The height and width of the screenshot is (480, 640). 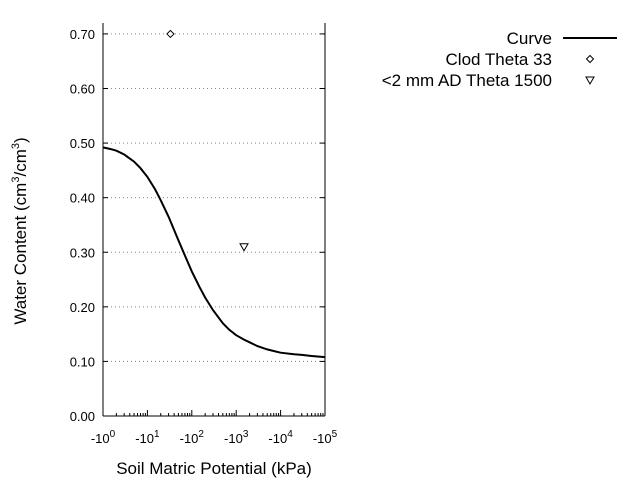 What do you see at coordinates (467, 80) in the screenshot?
I see `legend-label: <2 mm AD Theta 1500` at bounding box center [467, 80].